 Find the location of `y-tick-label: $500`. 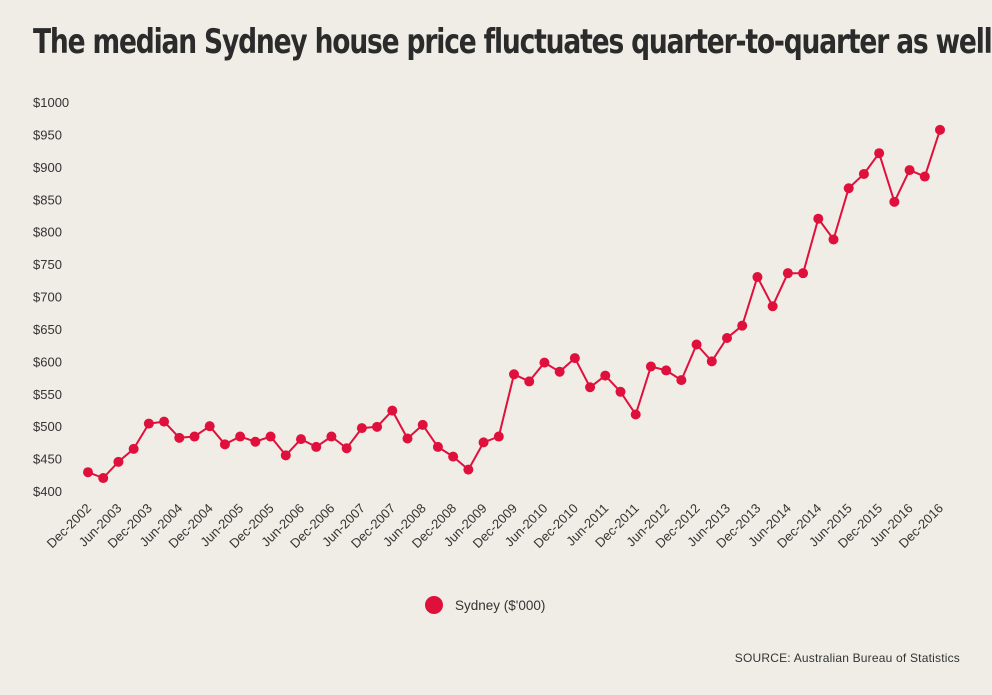

y-tick-label: $500 is located at coordinates (47, 426).